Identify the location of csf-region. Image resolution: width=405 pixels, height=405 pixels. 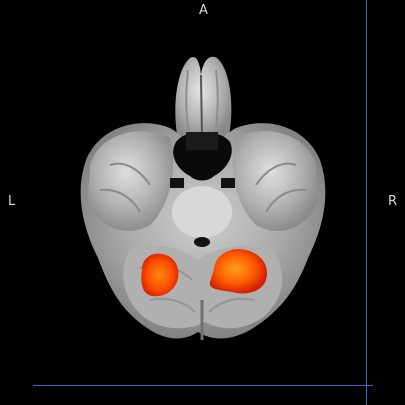
(202, 160).